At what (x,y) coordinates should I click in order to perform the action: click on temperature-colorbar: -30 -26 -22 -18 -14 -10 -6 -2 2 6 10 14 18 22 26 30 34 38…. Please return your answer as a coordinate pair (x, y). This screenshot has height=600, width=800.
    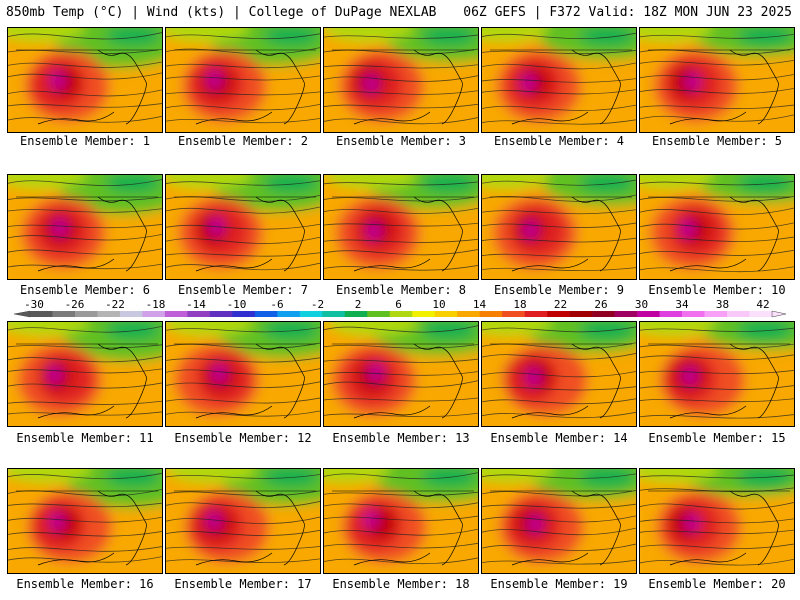
    Looking at the image, I should click on (400, 308).